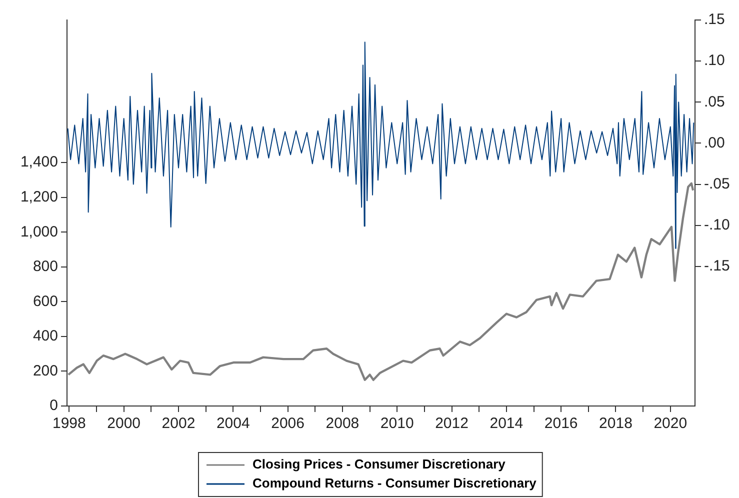 This screenshot has width=739, height=498. Describe the element at coordinates (714, 101) in the screenshot. I see `y2-tick-label: .05` at that location.